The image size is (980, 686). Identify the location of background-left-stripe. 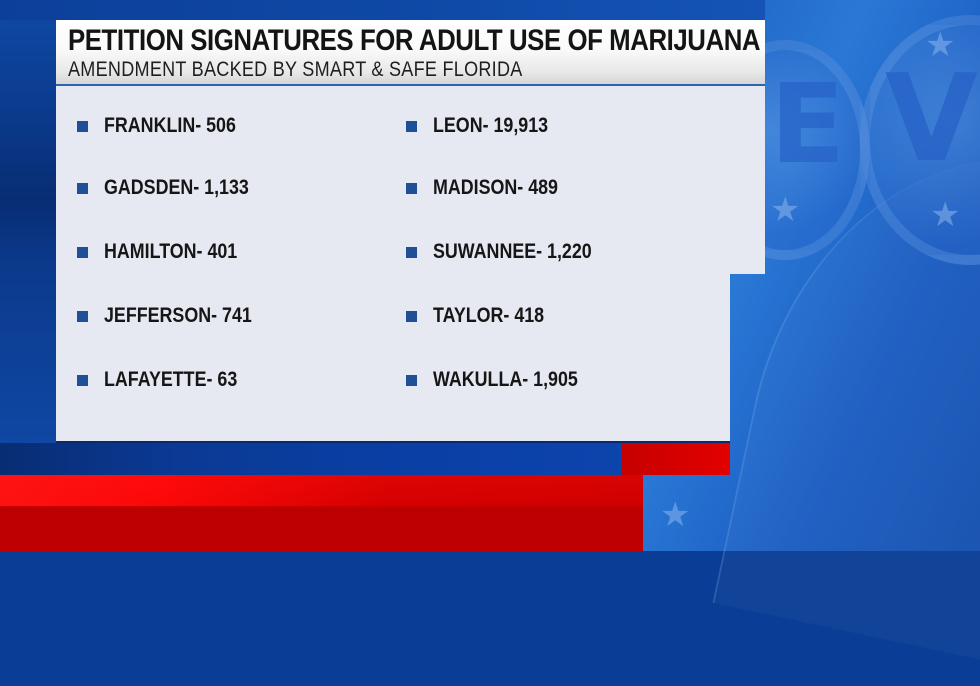
(28, 221).